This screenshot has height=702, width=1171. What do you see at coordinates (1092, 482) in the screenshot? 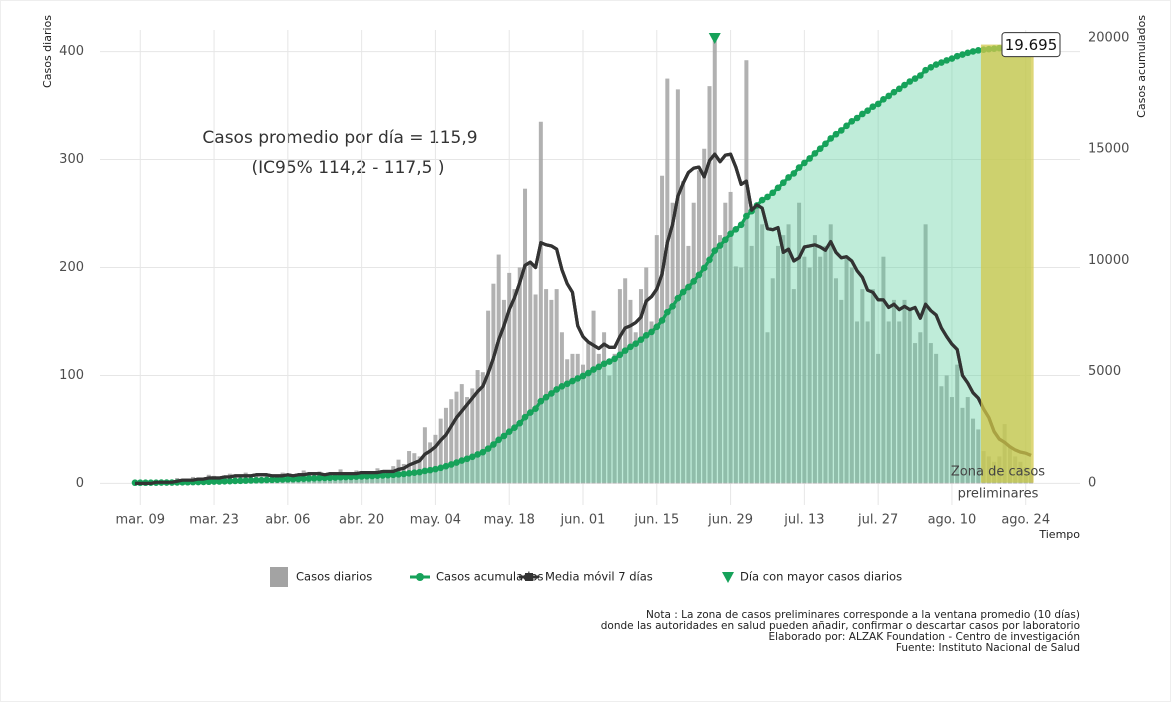
I see `y2-tick-label: 0` at bounding box center [1092, 482].